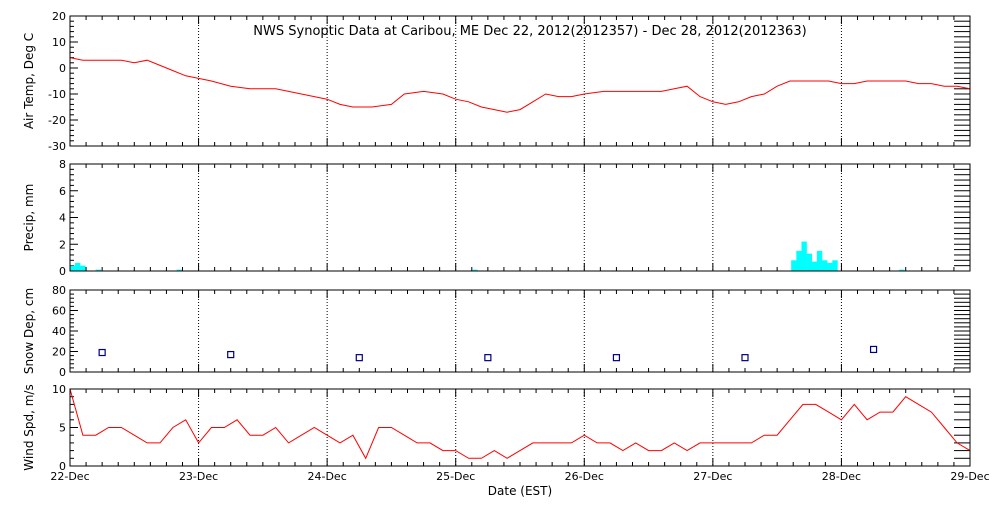  What do you see at coordinates (62, 68) in the screenshot?
I see `air-temp-y-tick-label: 0` at bounding box center [62, 68].